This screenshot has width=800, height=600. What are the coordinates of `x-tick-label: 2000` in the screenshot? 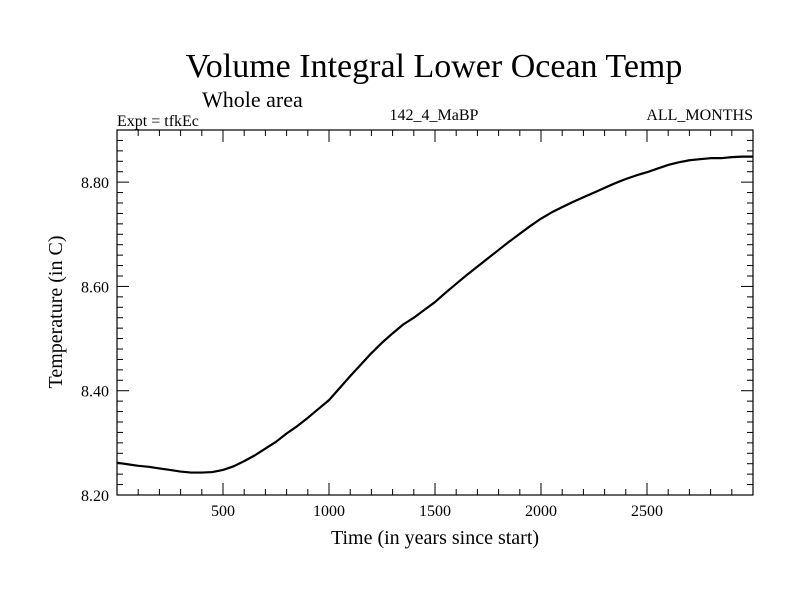 It's located at (541, 511).